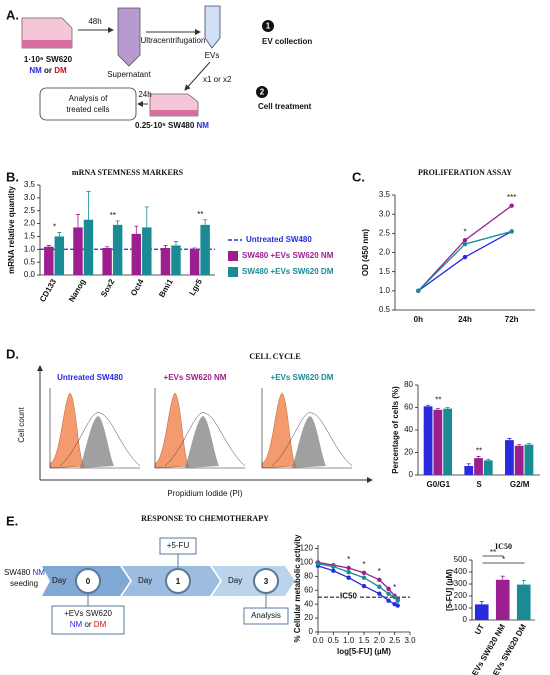 The height and width of the screenshot is (675, 550). I want to click on histogram-title: +EVs SW620 NM, so click(195, 377).